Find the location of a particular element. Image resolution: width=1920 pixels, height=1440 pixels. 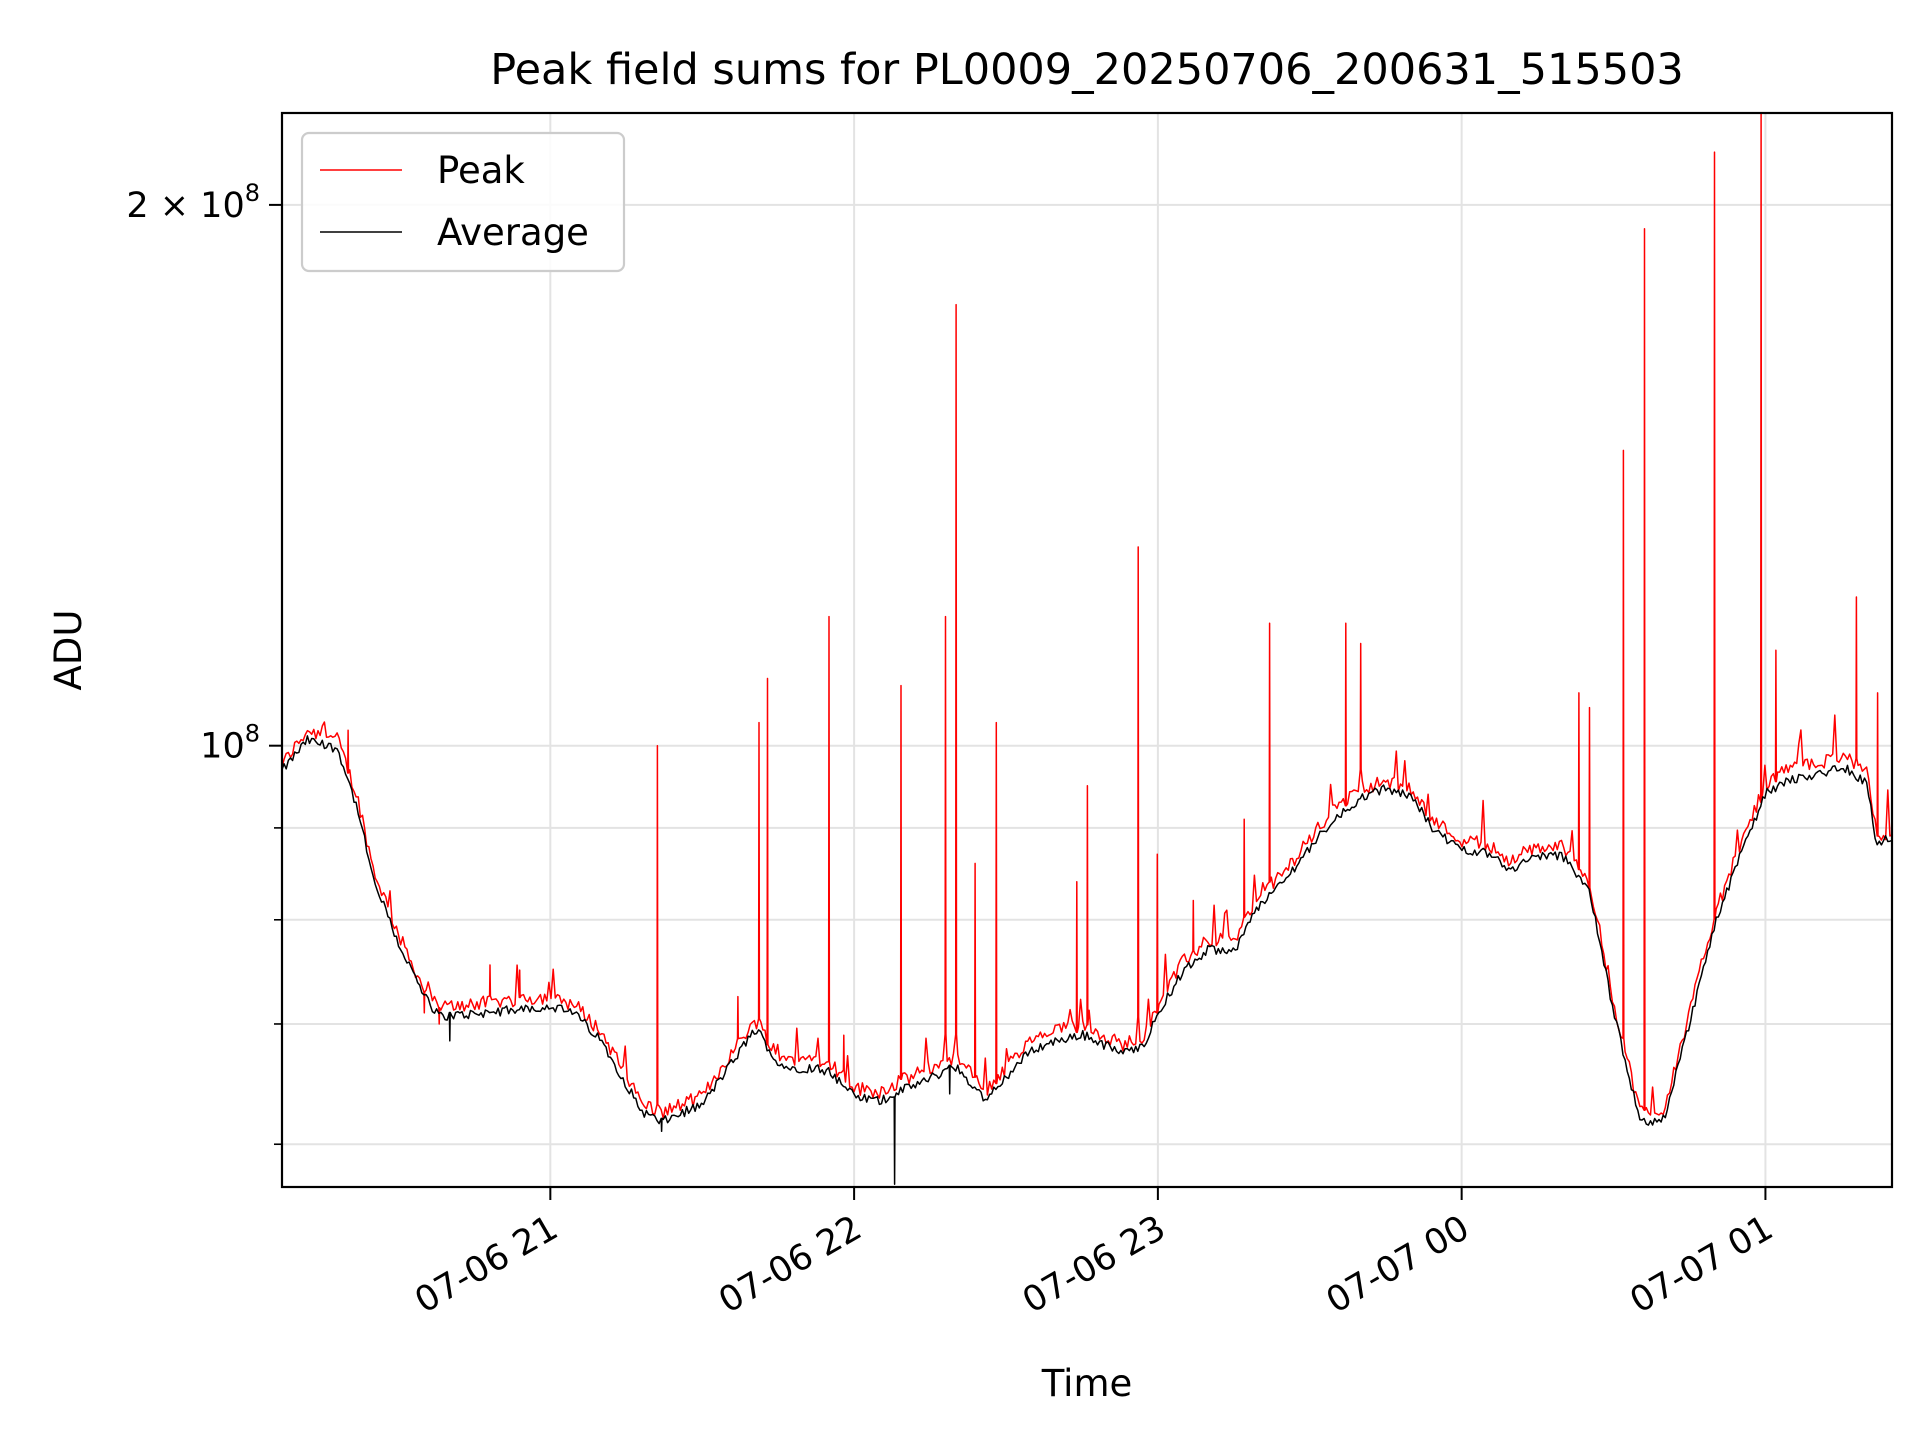

x-tick-label: 07-06 21 is located at coordinates (487, 1264).